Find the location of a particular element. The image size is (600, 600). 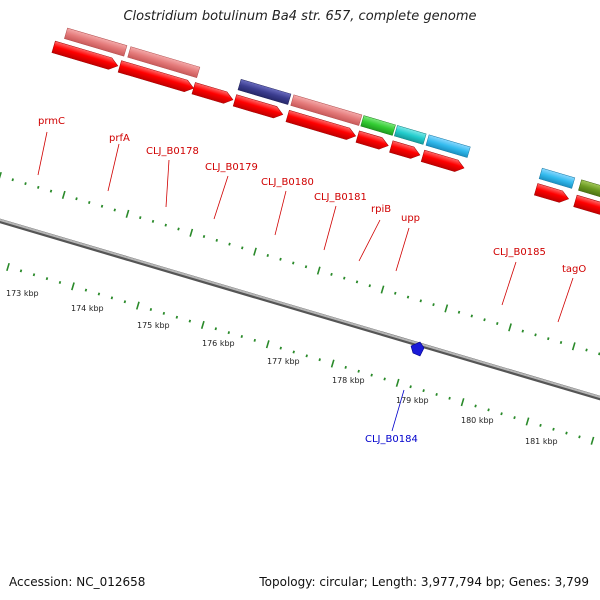

scale-label: 178 kbp is located at coordinates (348, 380).